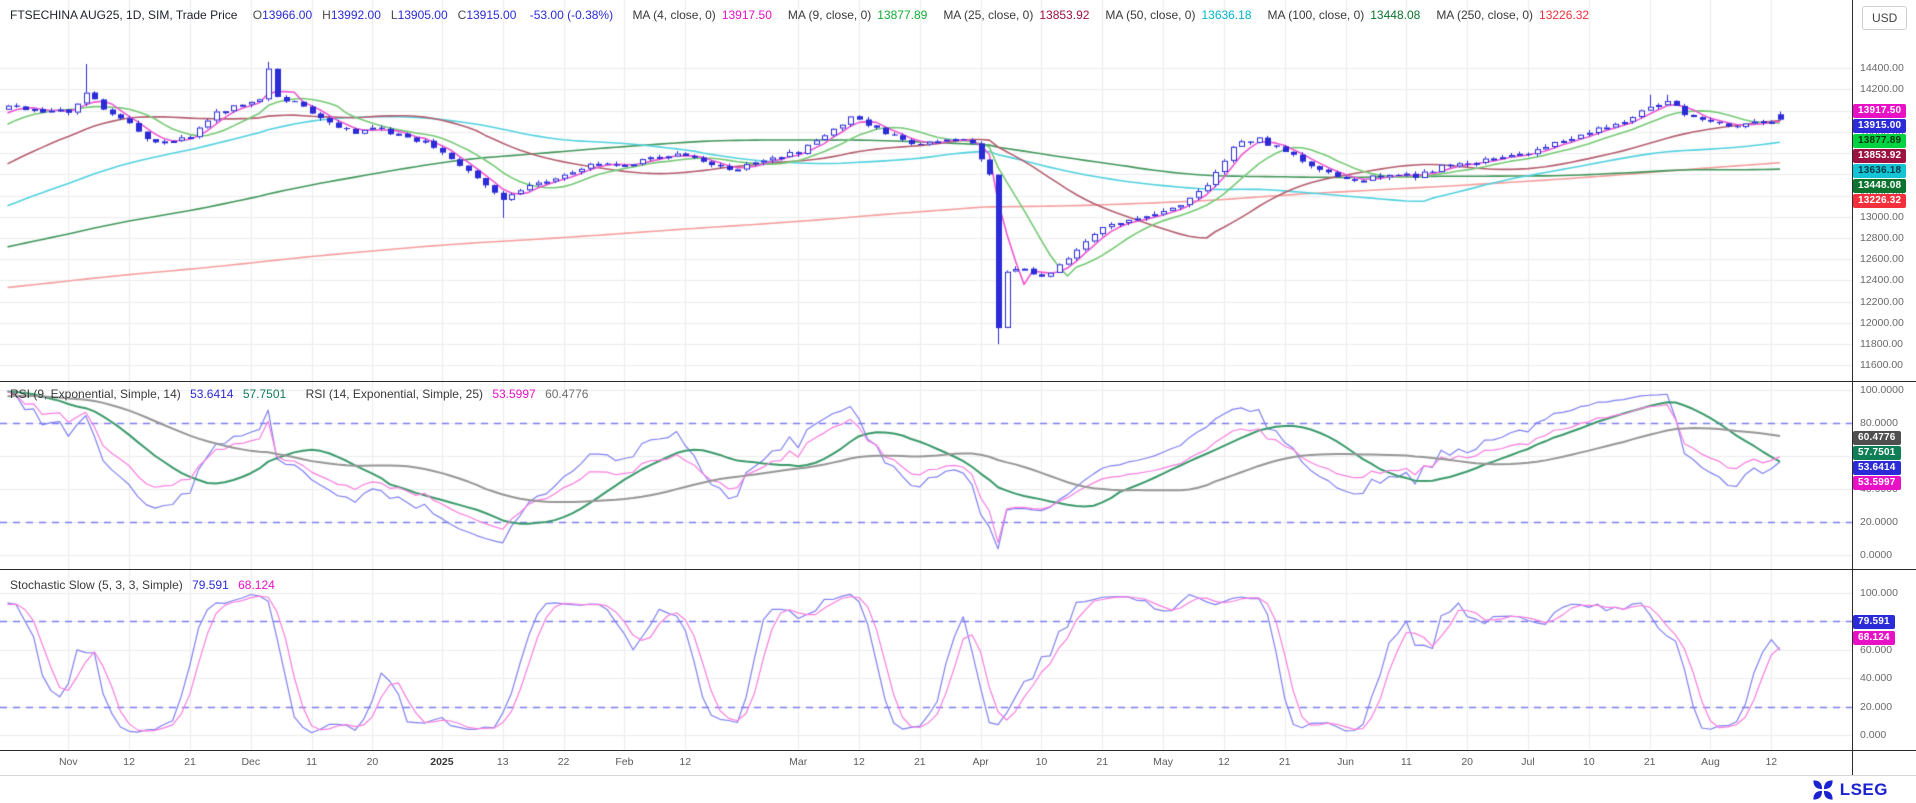 The image size is (1916, 803). What do you see at coordinates (1882, 238) in the screenshot?
I see `y-axis-label: 12800.00` at bounding box center [1882, 238].